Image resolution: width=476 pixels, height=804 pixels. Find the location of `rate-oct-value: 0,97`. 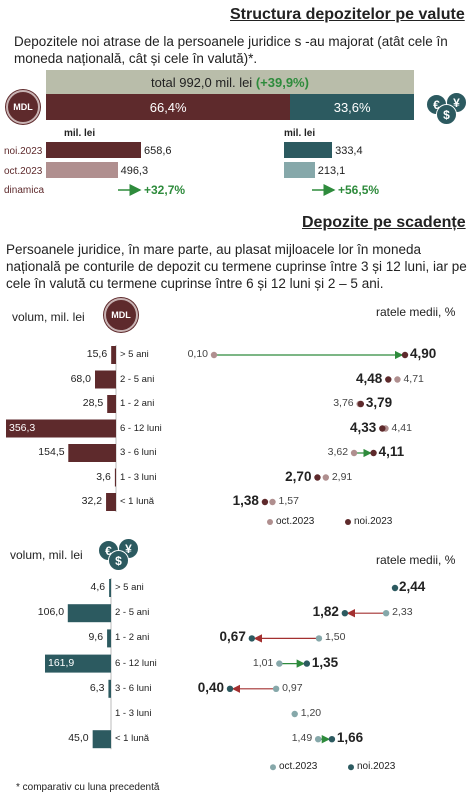

rate-oct-value: 0,97 is located at coordinates (292, 687).